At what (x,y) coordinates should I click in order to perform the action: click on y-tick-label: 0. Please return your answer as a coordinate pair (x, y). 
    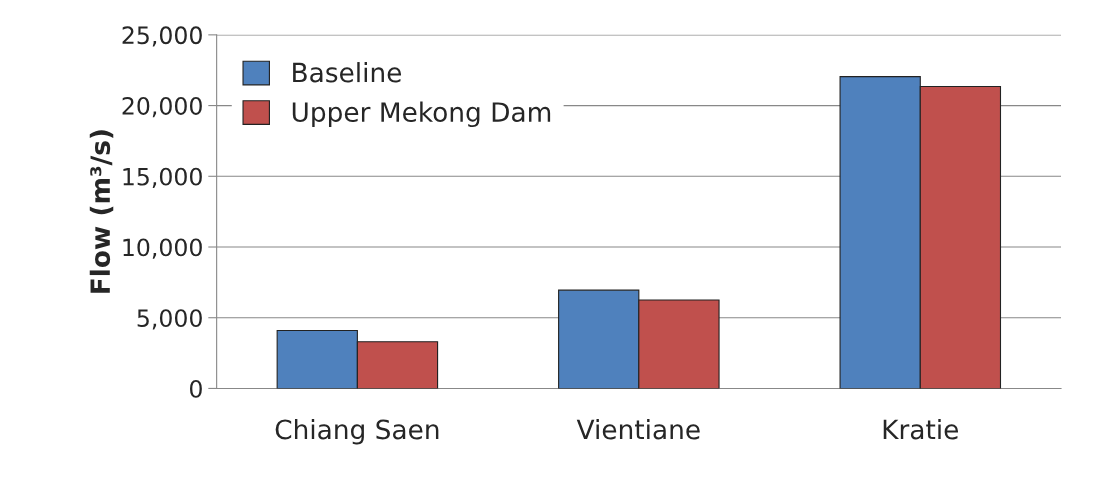
    Looking at the image, I should click on (195, 388).